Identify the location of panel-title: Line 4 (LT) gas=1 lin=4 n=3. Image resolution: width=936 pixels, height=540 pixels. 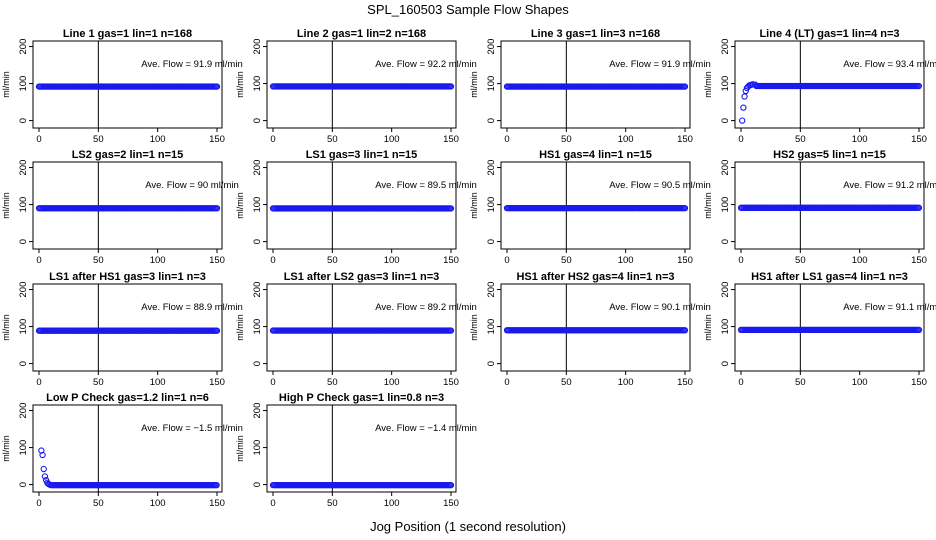
(829, 34).